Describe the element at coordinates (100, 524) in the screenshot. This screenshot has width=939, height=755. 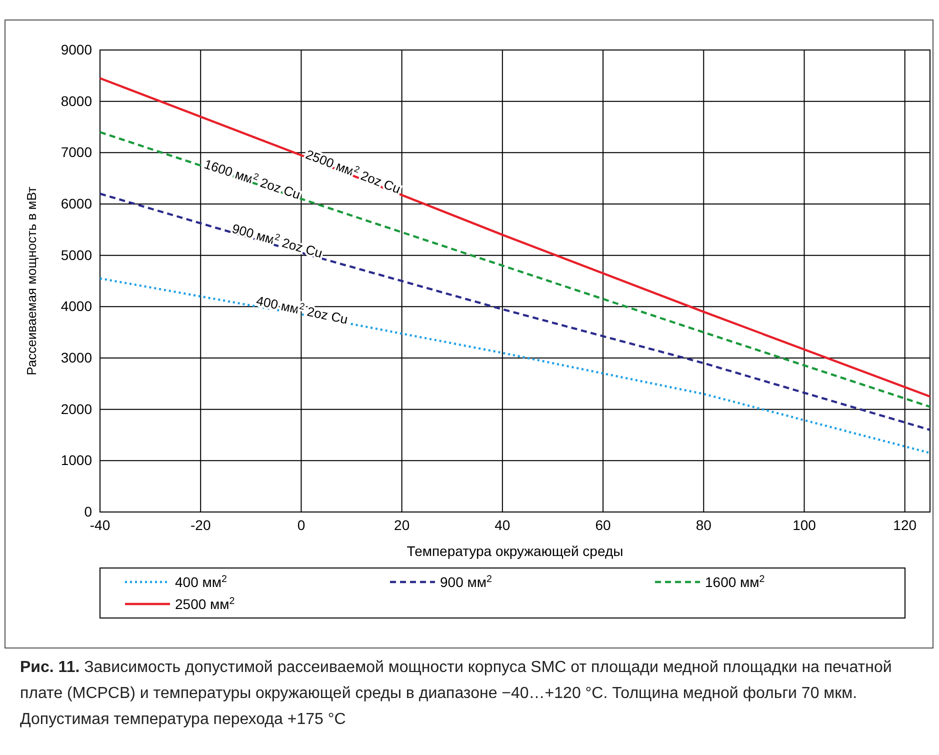
I see `x-tick-label: -40` at that location.